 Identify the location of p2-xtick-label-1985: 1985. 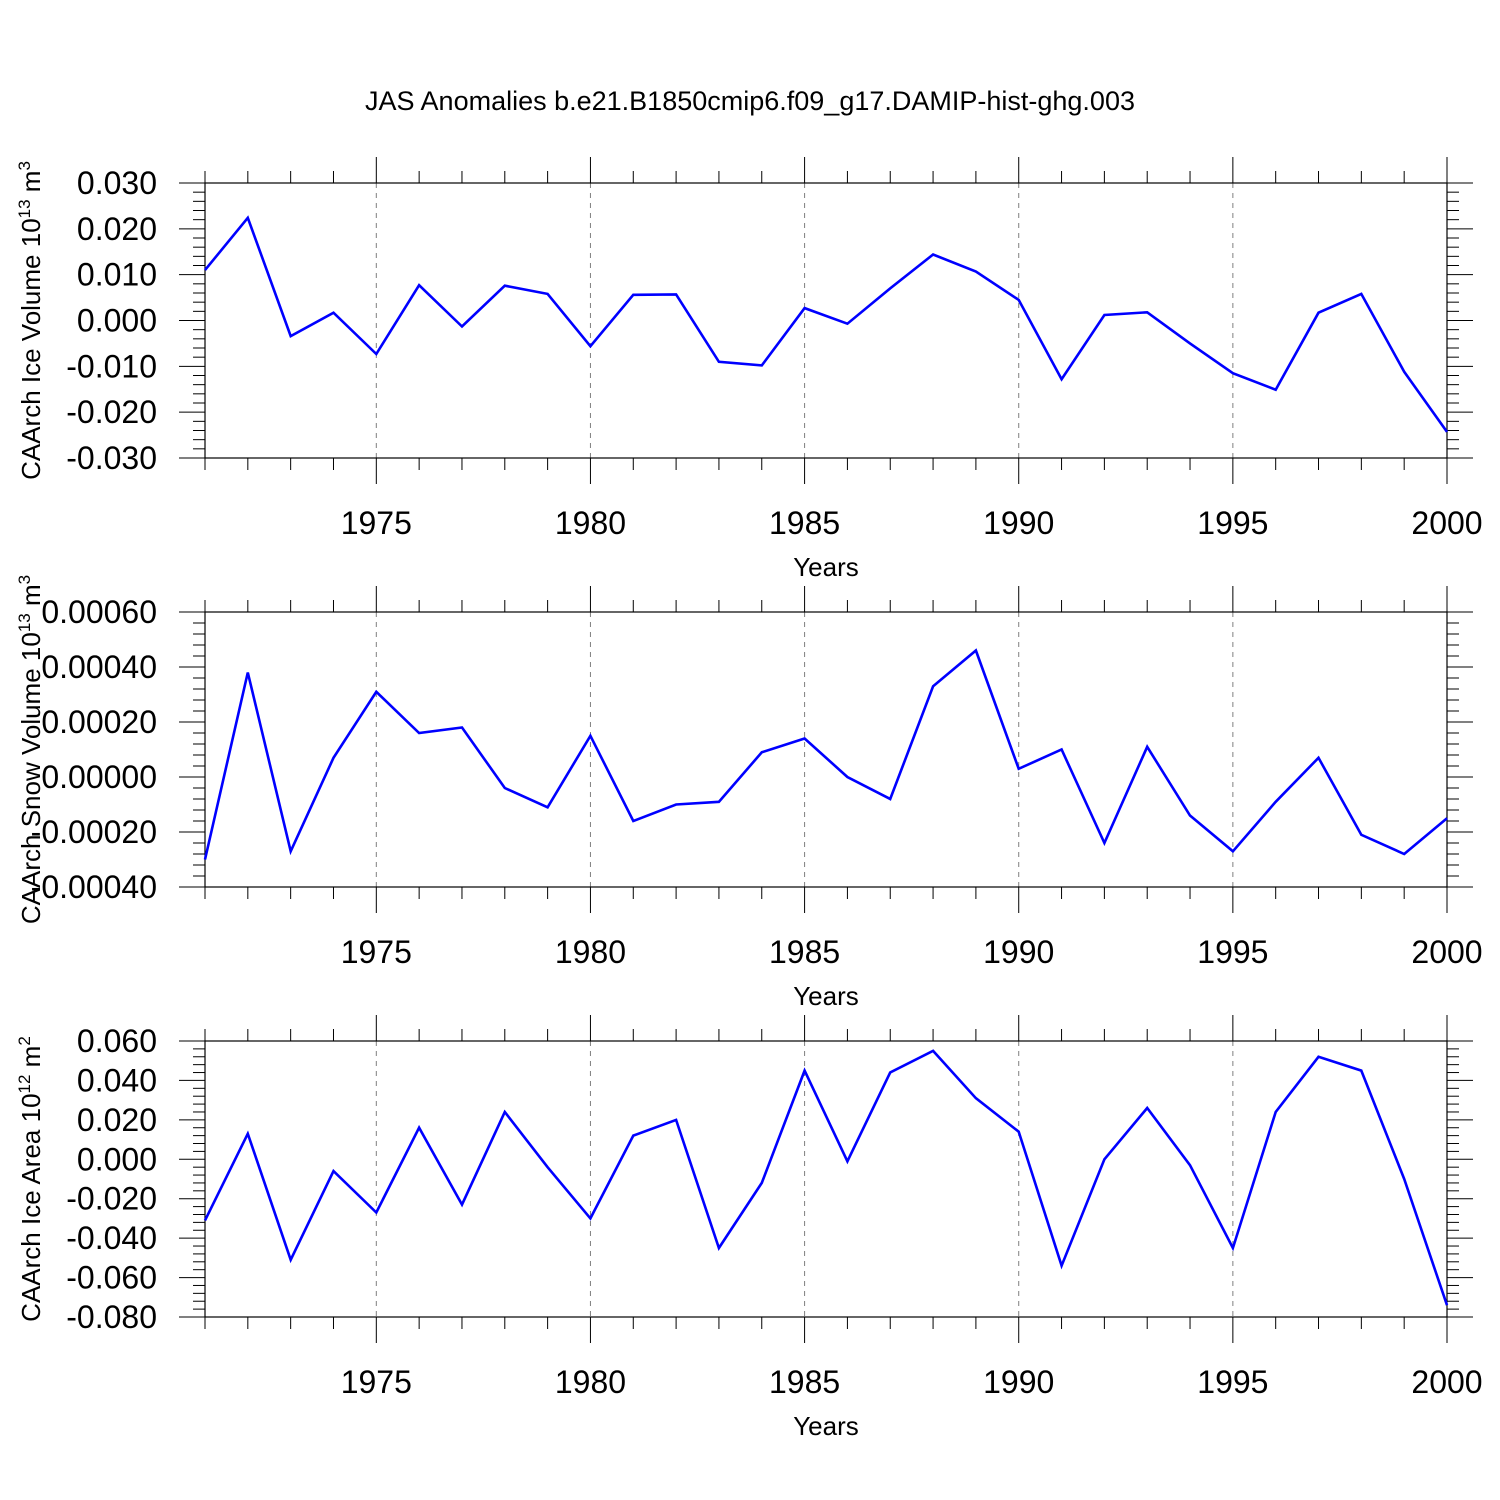
(804, 952).